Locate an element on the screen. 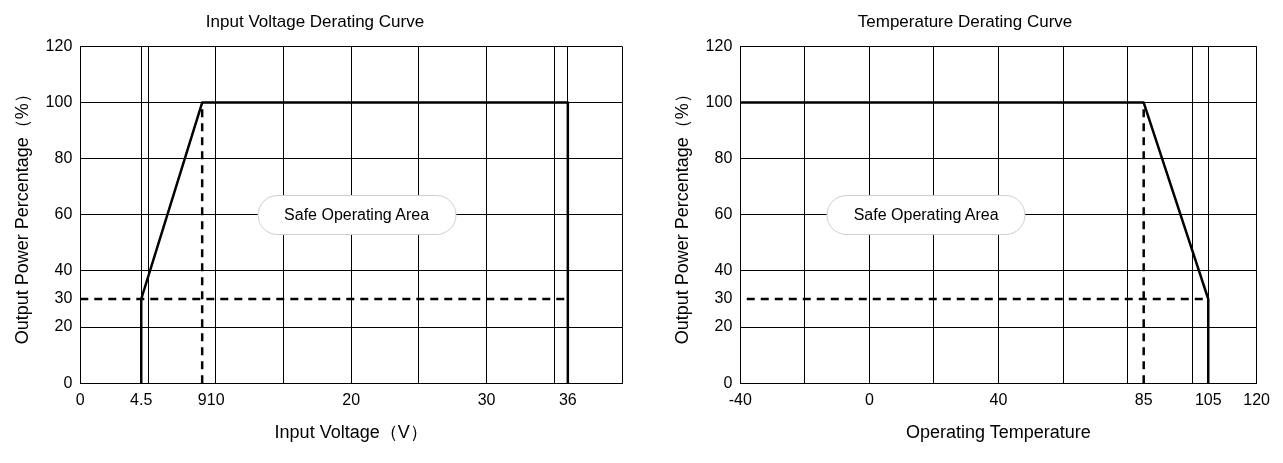 Image resolution: width=1283 pixels, height=463 pixels. x-tick-label: 120 is located at coordinates (1257, 400).